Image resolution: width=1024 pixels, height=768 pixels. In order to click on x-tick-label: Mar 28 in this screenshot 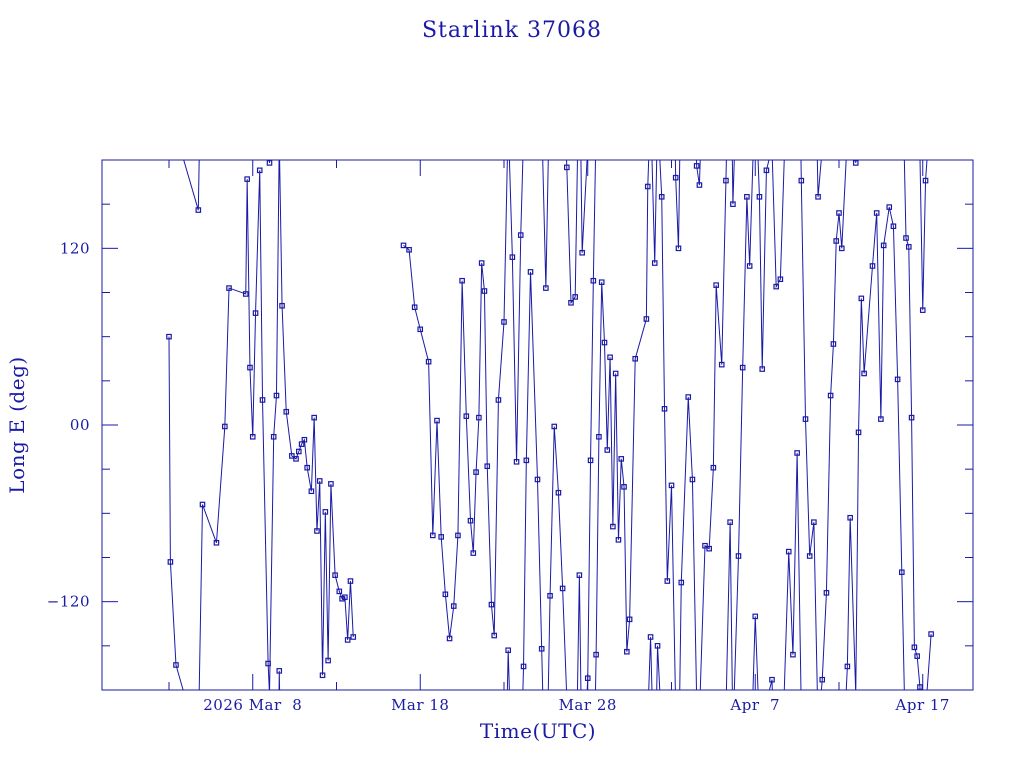, I will do `click(588, 705)`.